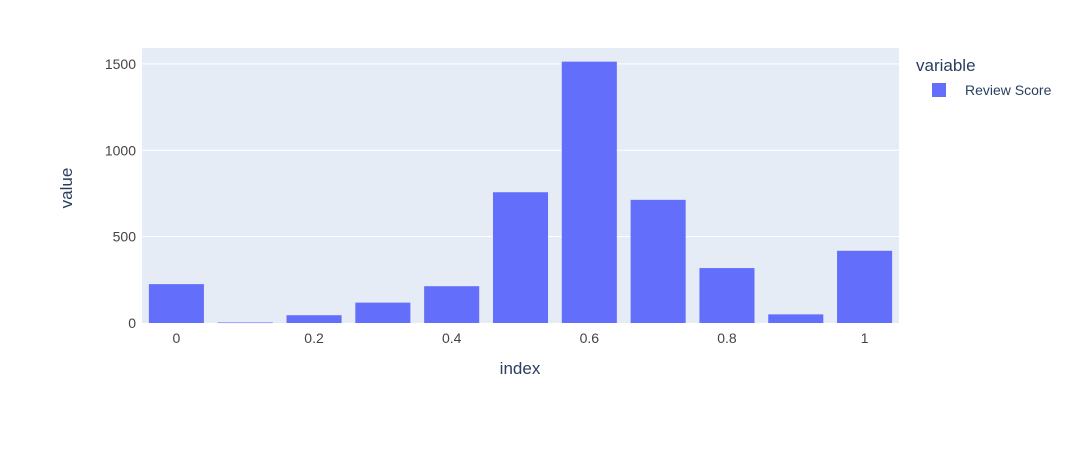 The width and height of the screenshot is (1087, 458). What do you see at coordinates (120, 150) in the screenshot?
I see `y-tick-label: 1000` at bounding box center [120, 150].